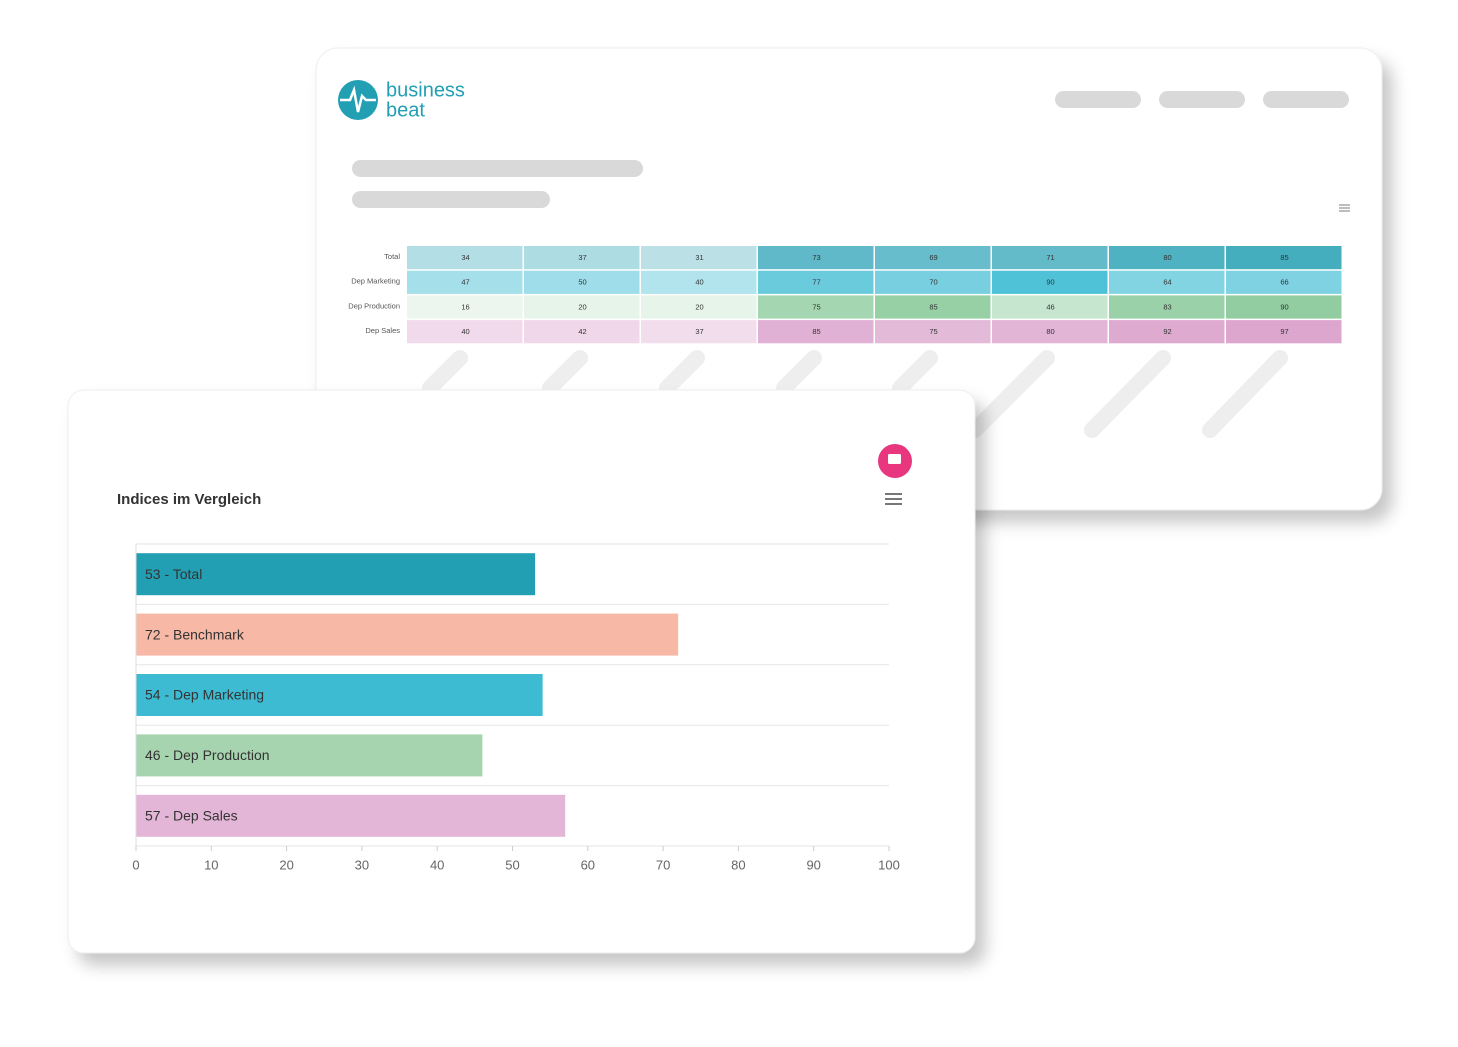  Describe the element at coordinates (855, 394) in the screenshot. I see `axis-label-placeholders` at that location.